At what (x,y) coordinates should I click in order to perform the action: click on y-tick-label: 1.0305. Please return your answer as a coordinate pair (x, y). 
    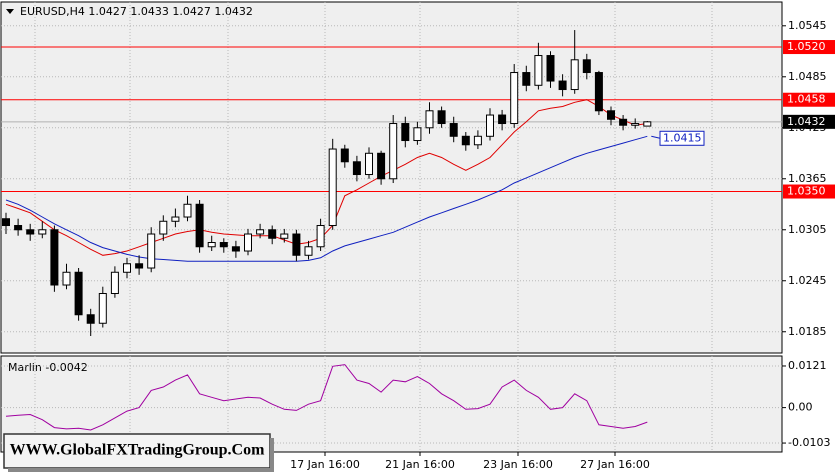
    Looking at the image, I should click on (807, 229).